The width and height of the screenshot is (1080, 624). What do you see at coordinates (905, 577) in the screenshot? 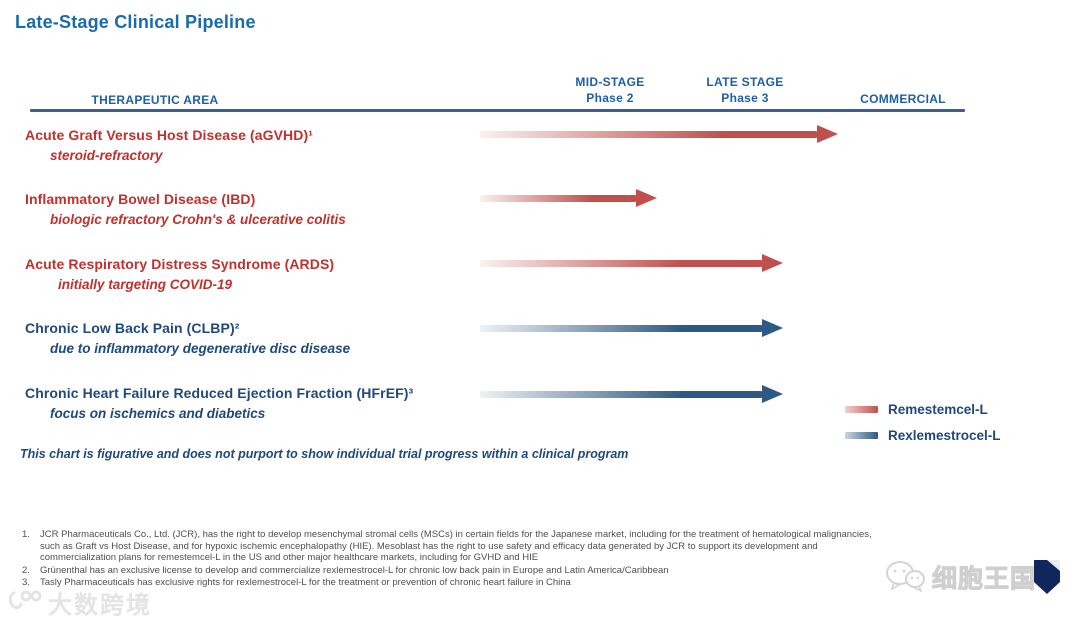
I see `wechat-icon` at bounding box center [905, 577].